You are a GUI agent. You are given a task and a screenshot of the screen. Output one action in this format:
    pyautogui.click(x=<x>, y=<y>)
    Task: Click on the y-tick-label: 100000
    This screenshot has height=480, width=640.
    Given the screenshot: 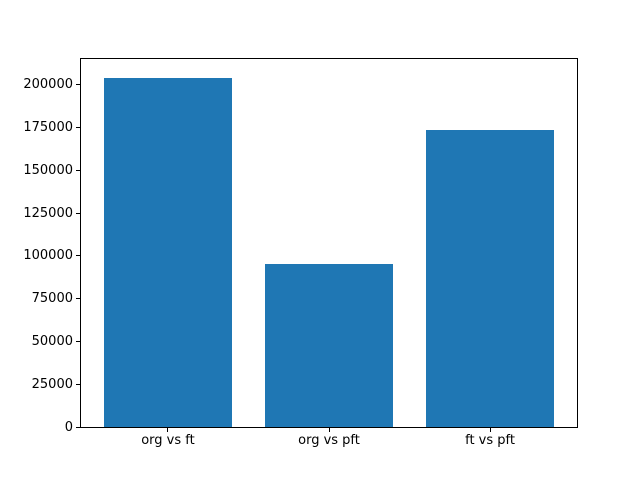 What is the action you would take?
    pyautogui.click(x=48, y=256)
    